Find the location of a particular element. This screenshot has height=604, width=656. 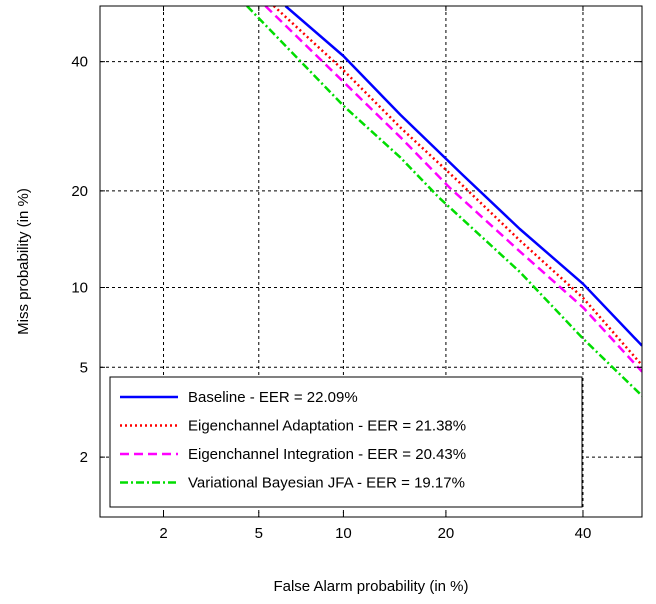

y-tick-label: 5 is located at coordinates (84, 367).